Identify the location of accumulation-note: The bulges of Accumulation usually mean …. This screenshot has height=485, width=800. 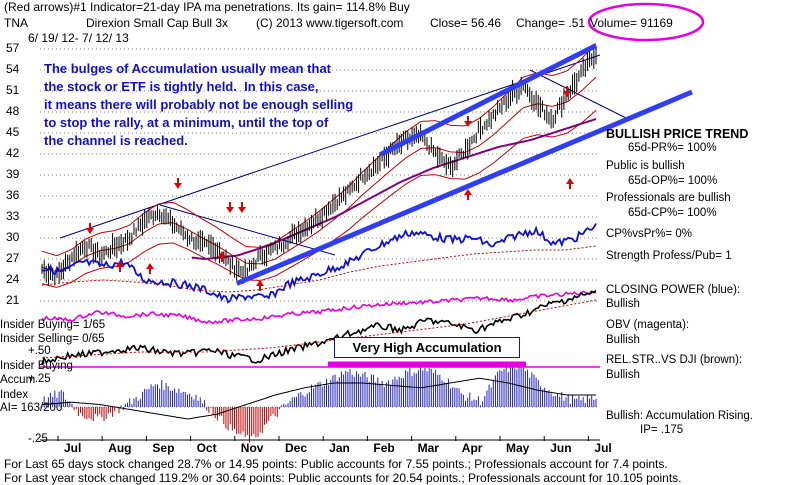
(199, 104).